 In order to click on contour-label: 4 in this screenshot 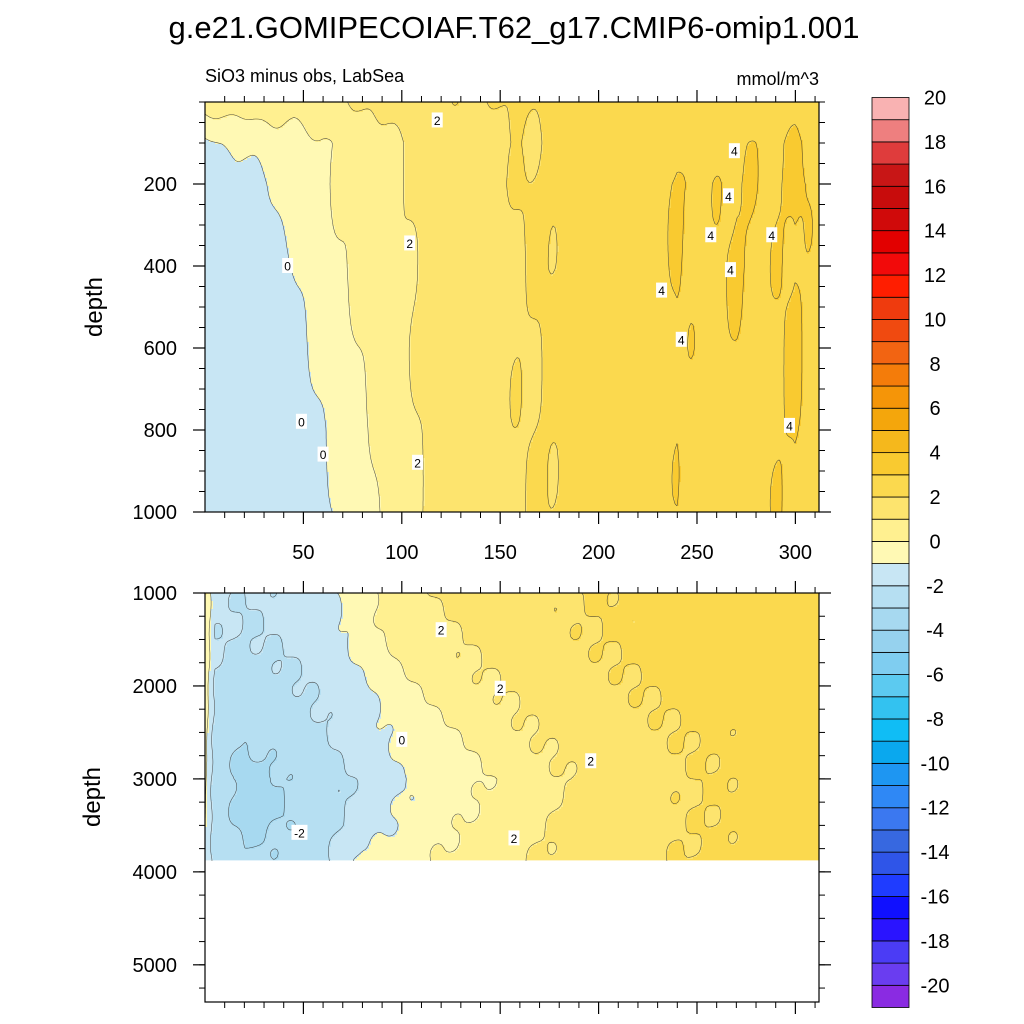, I will do `click(730, 270)`.